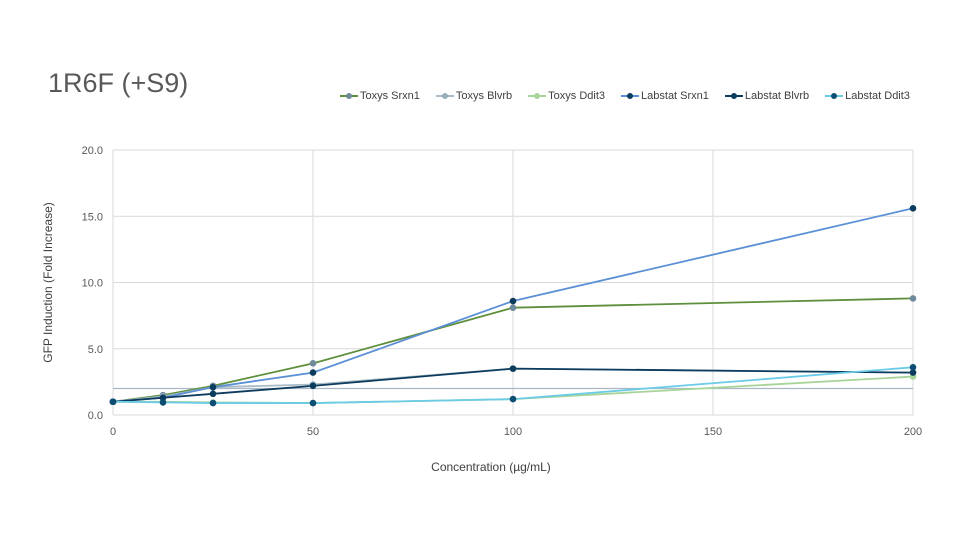 The height and width of the screenshot is (551, 980). Describe the element at coordinates (713, 432) in the screenshot. I see `x-tick-label: 150` at that location.